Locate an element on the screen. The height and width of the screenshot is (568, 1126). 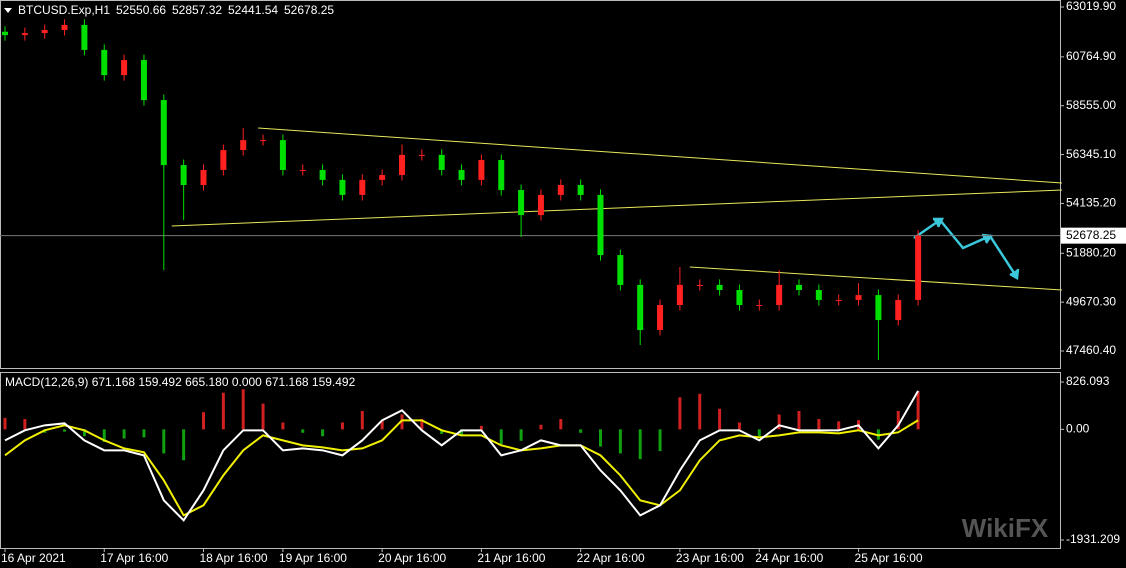
signal-line is located at coordinates (461, 468).